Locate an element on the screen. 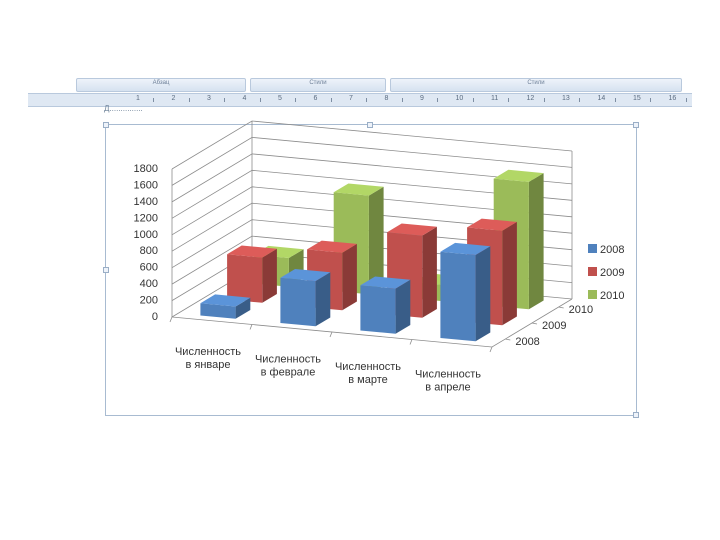  horizontal-ruler: 1 2 3 4 5 6 7 8 9 10 11 12 13 14 15 16 is located at coordinates (360, 100).